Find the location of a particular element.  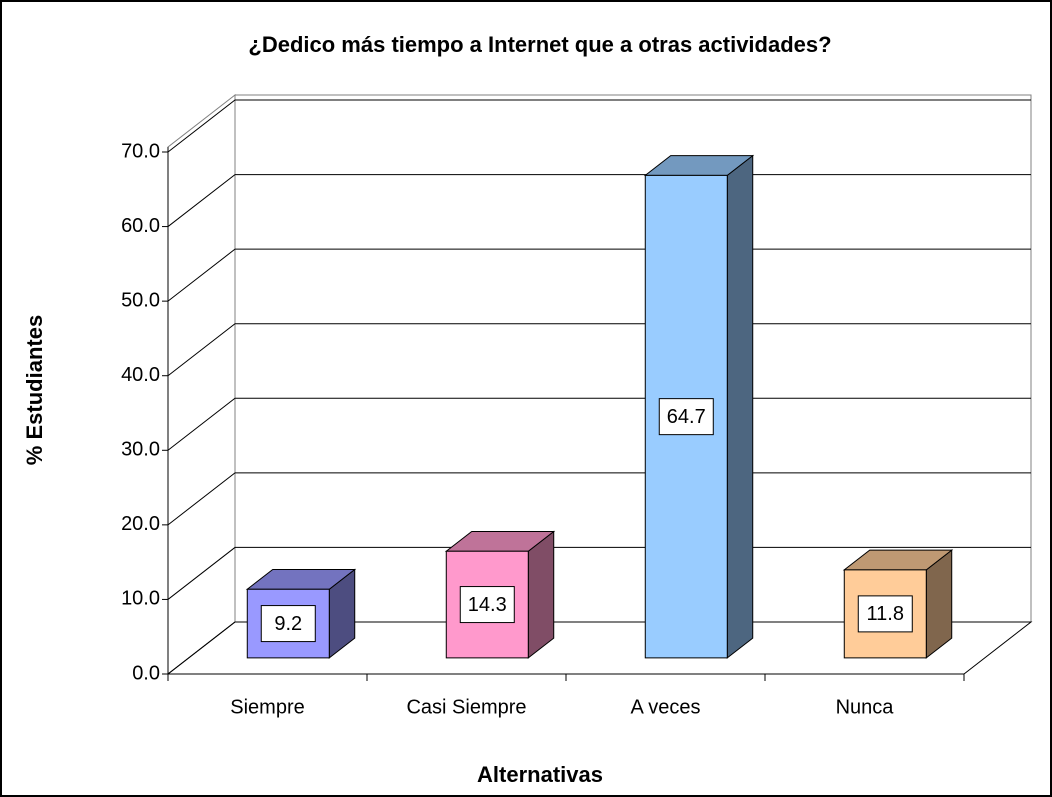

x-axis-label: Alternativas is located at coordinates (540, 774).